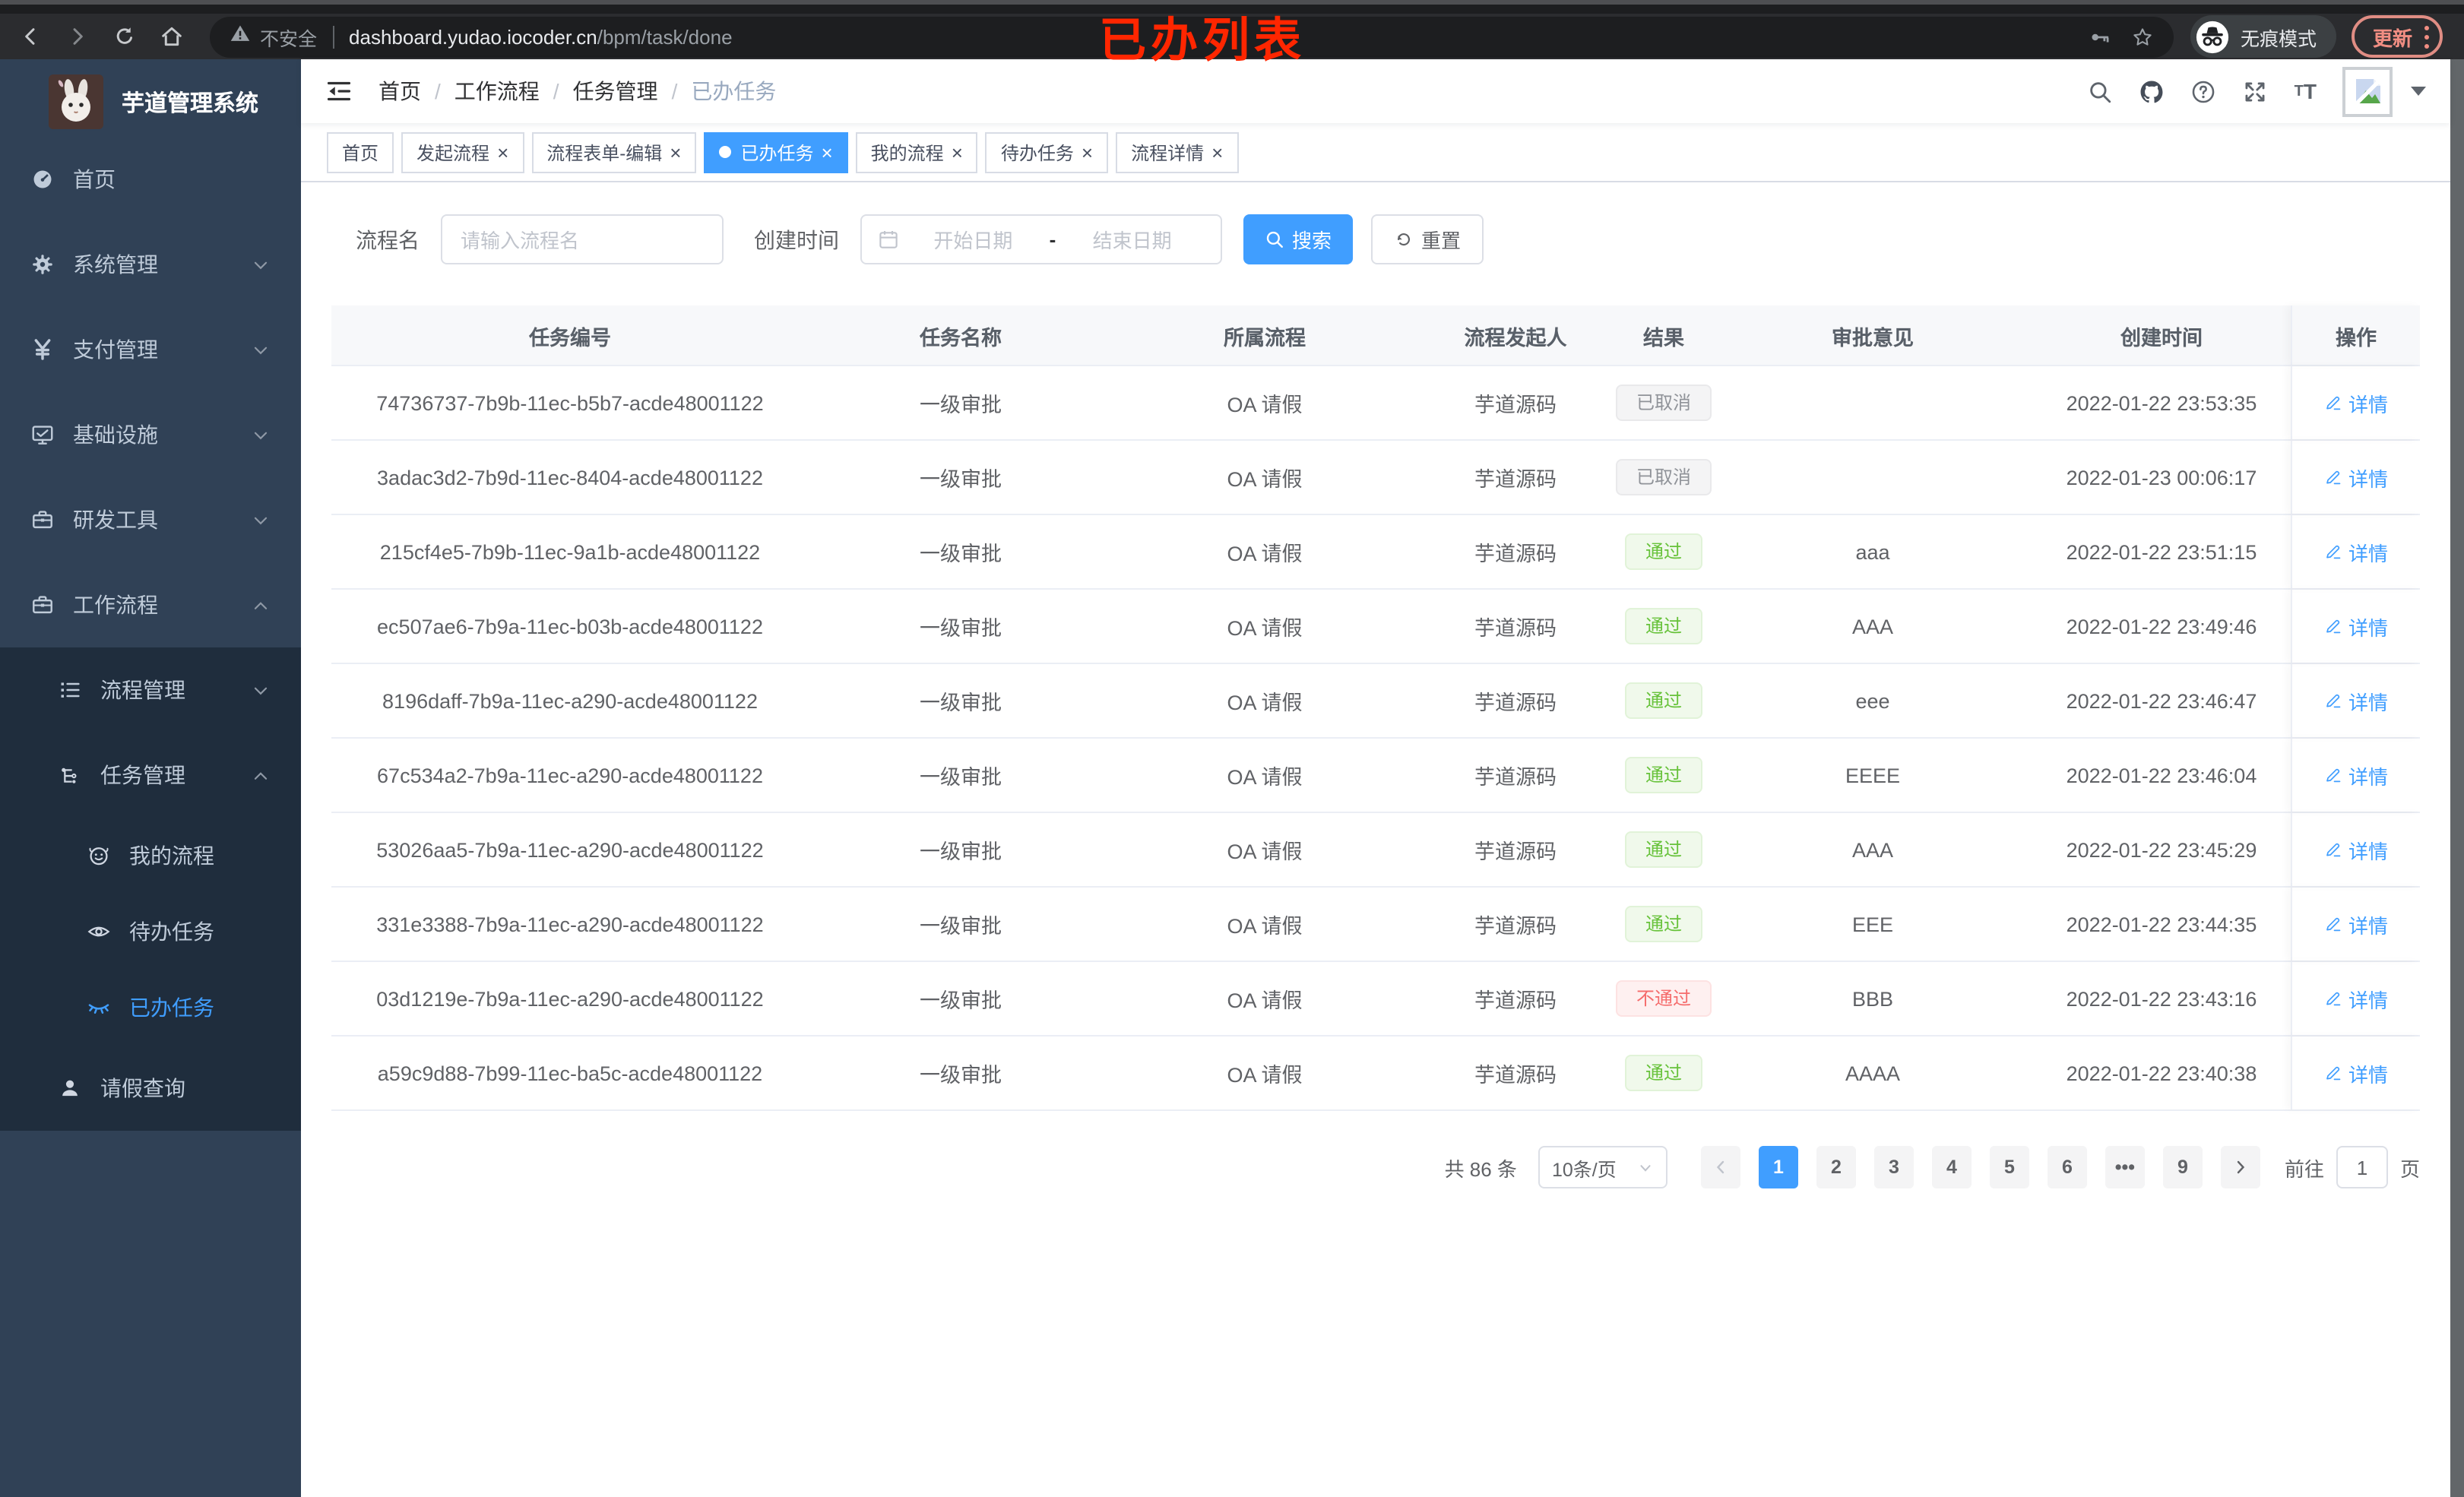 The height and width of the screenshot is (1497, 2464). I want to click on cell-opinion: BBB, so click(1872, 998).